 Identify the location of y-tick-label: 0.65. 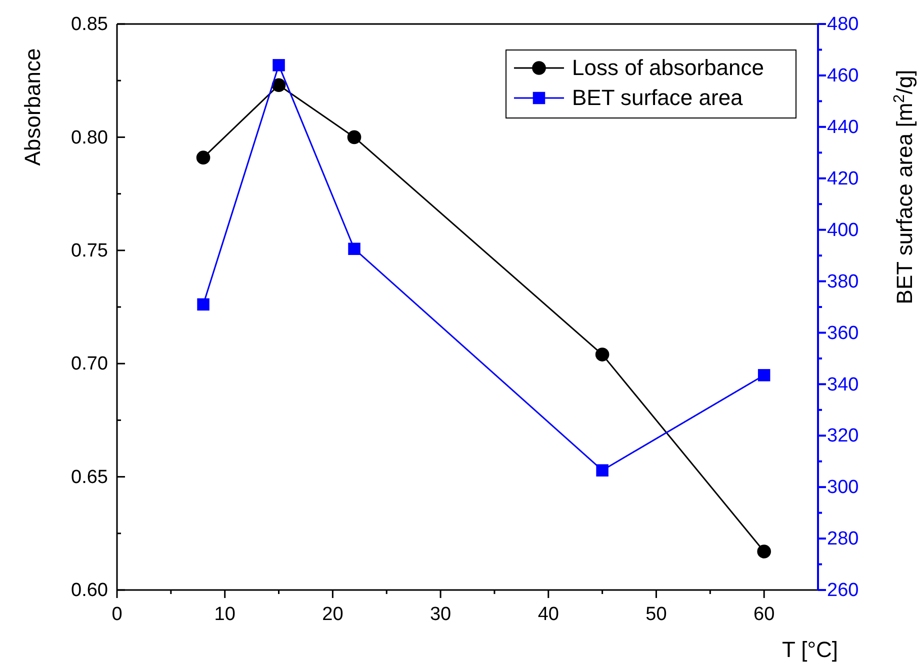
(89, 477).